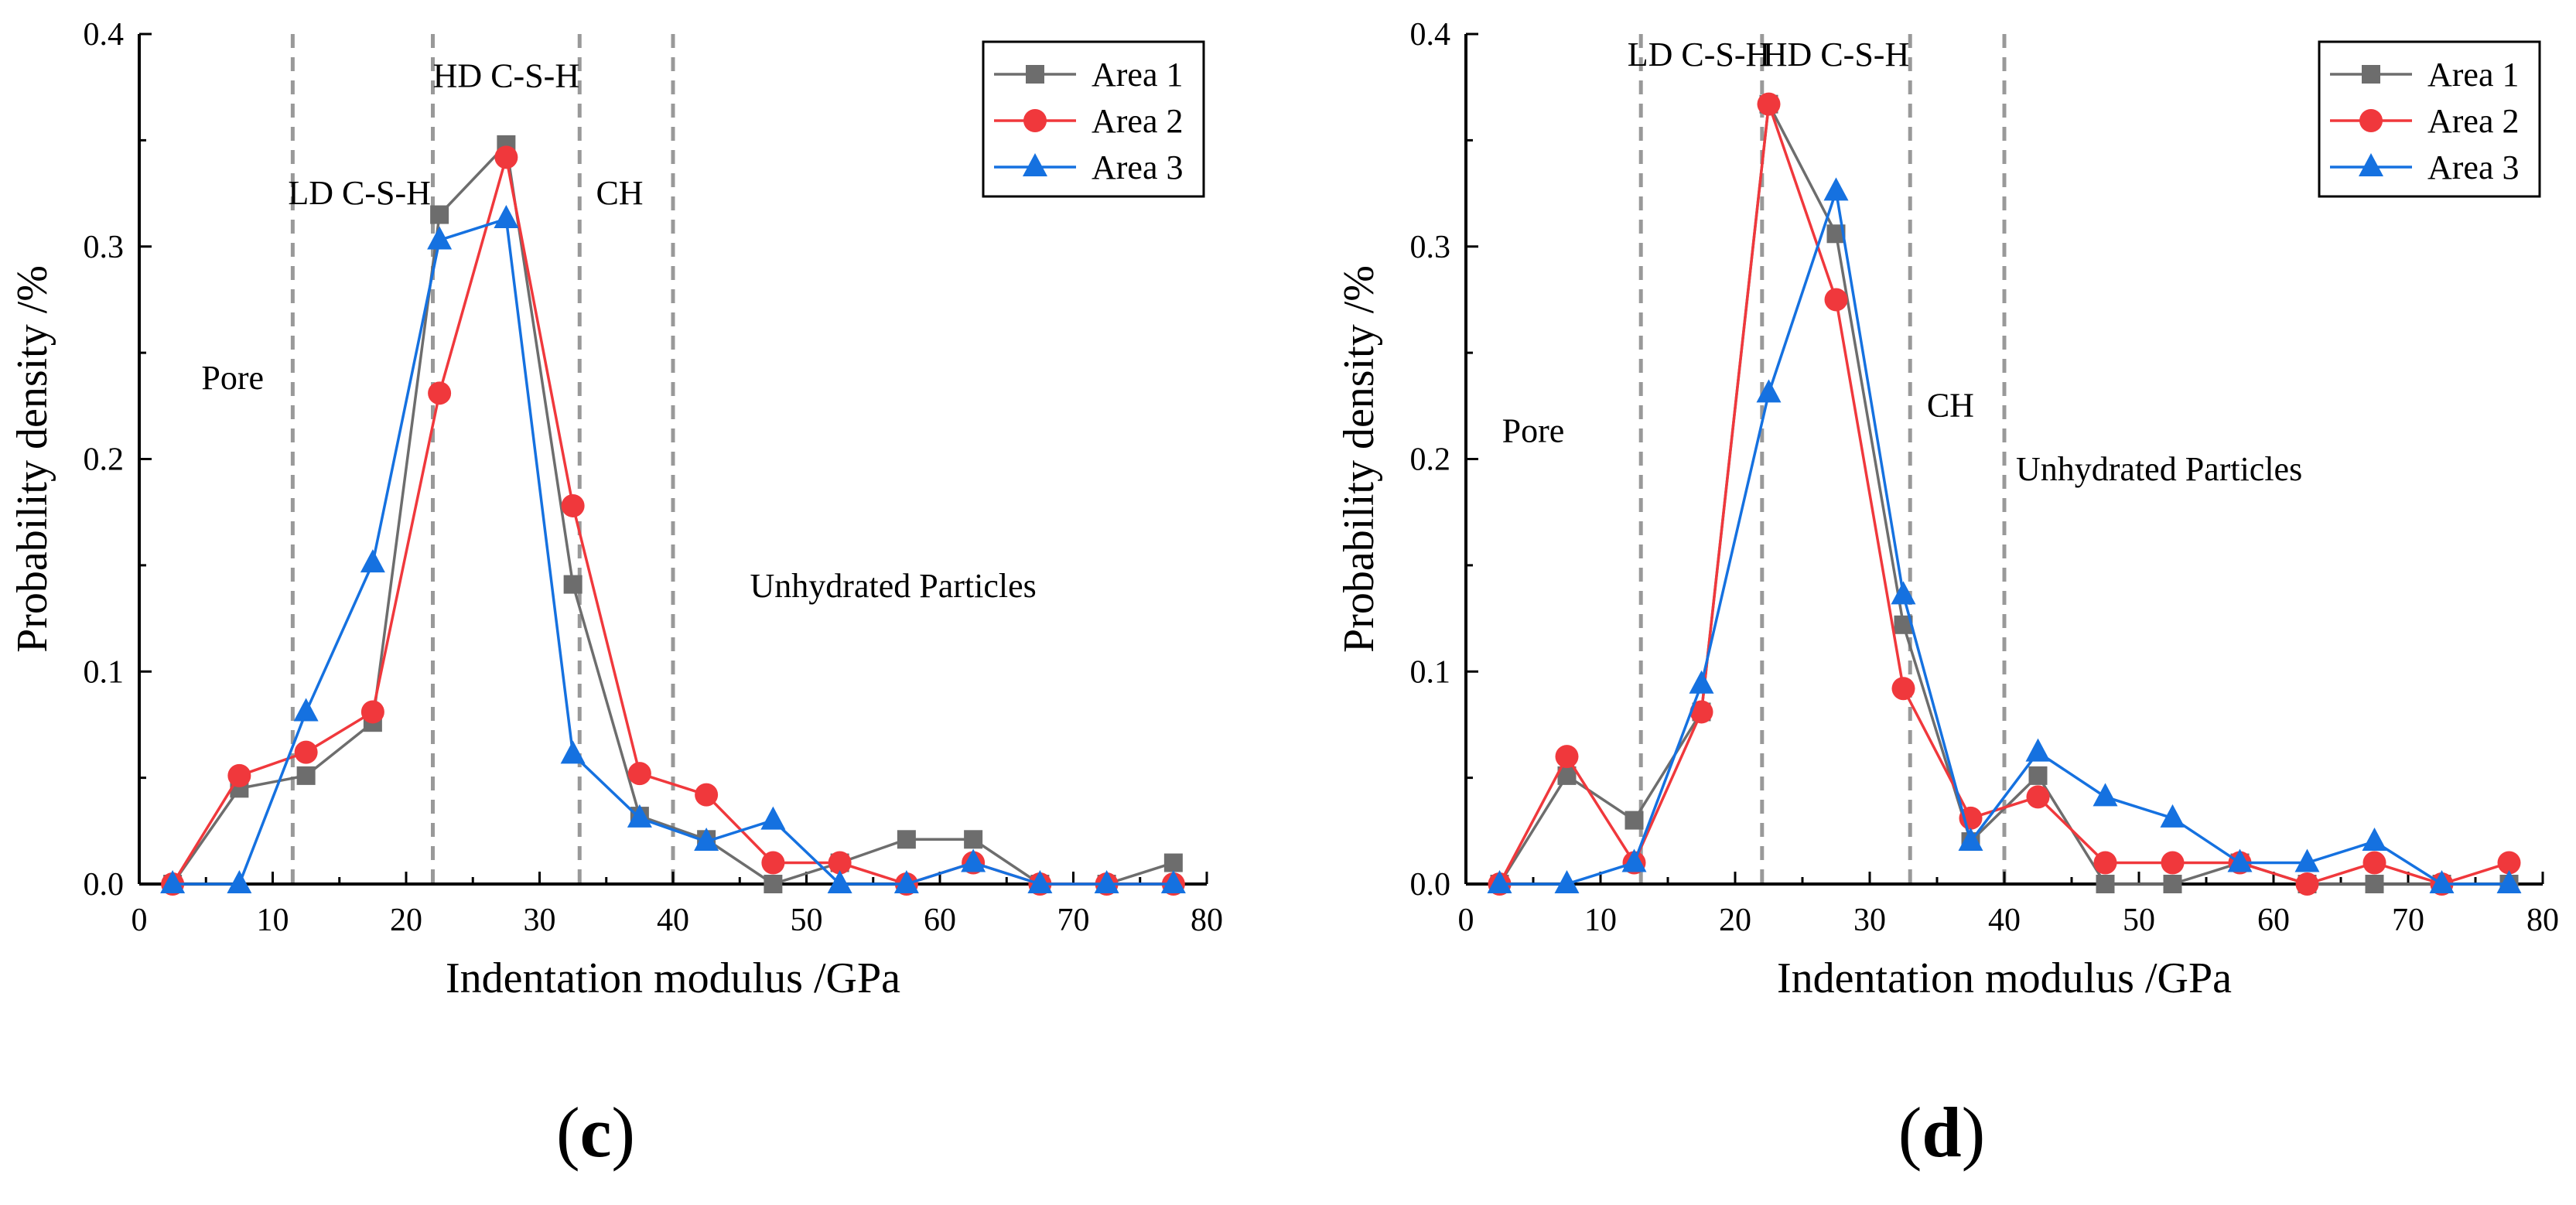  I want to click on region-label: Unhydrated Particles, so click(2159, 469).